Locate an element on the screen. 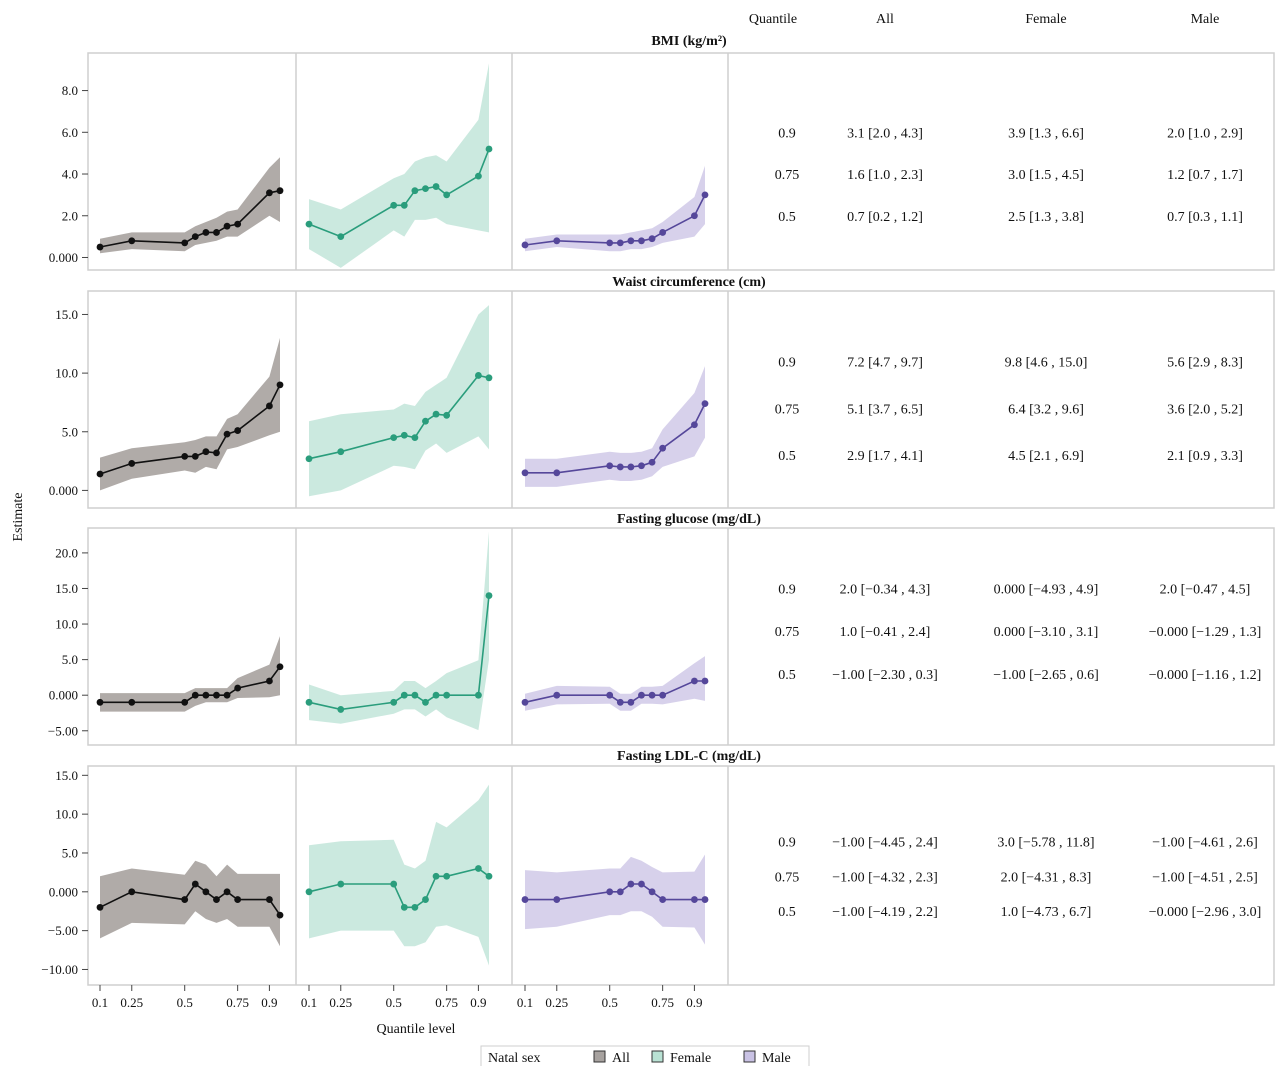 Image resolution: width=1275 pixels, height=1066 pixels. panel-title: Fasting LDL-C (mg/dL) is located at coordinates (689, 756).